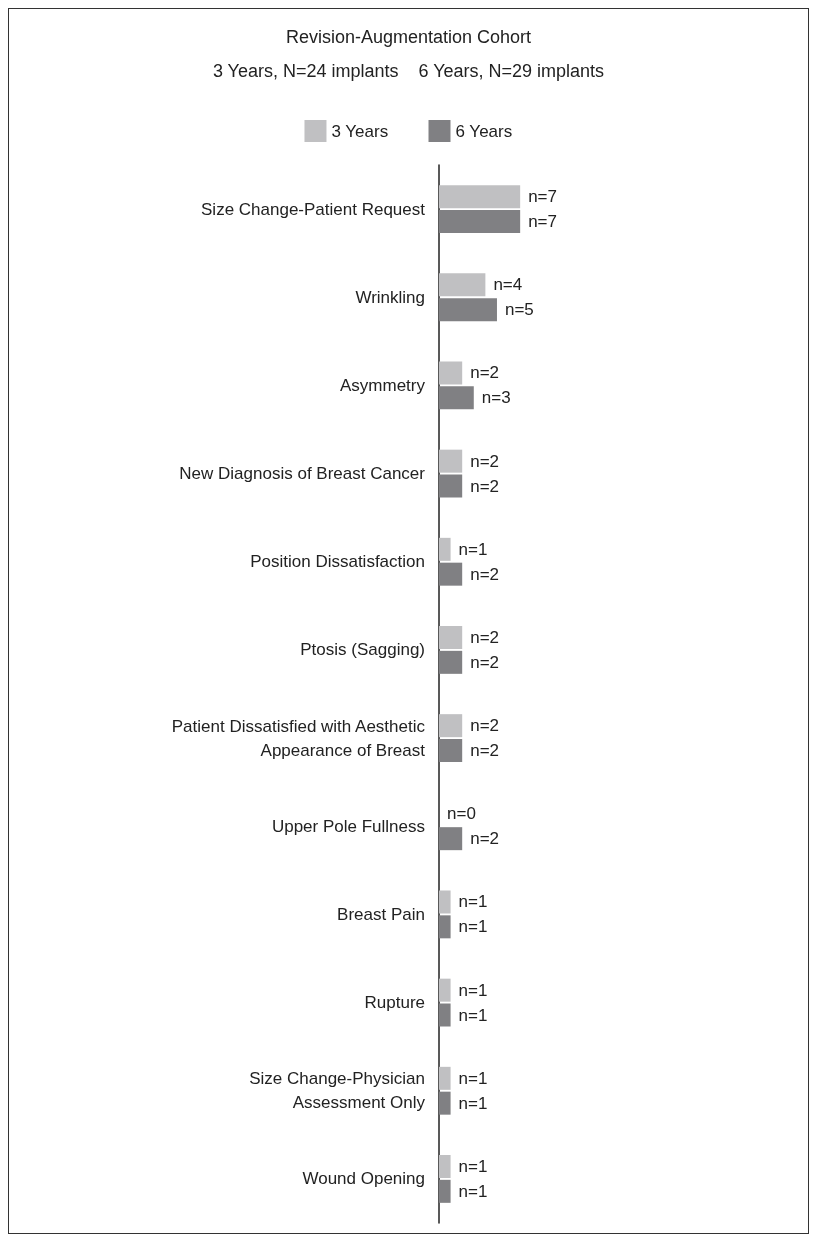 This screenshot has width=819, height=1244. I want to click on y-tick-label: Asymmetry, so click(383, 385).